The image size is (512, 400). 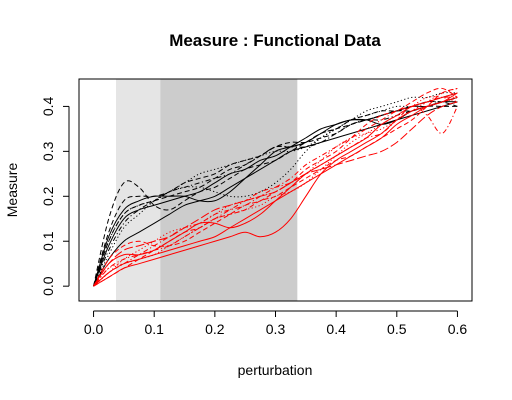 I want to click on y-tick-label: 0.2, so click(x=48, y=196).